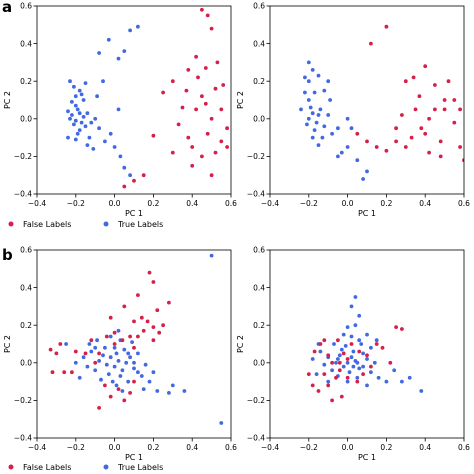  Describe the element at coordinates (11, 224) in the screenshot. I see `legend-marker-false` at that location.